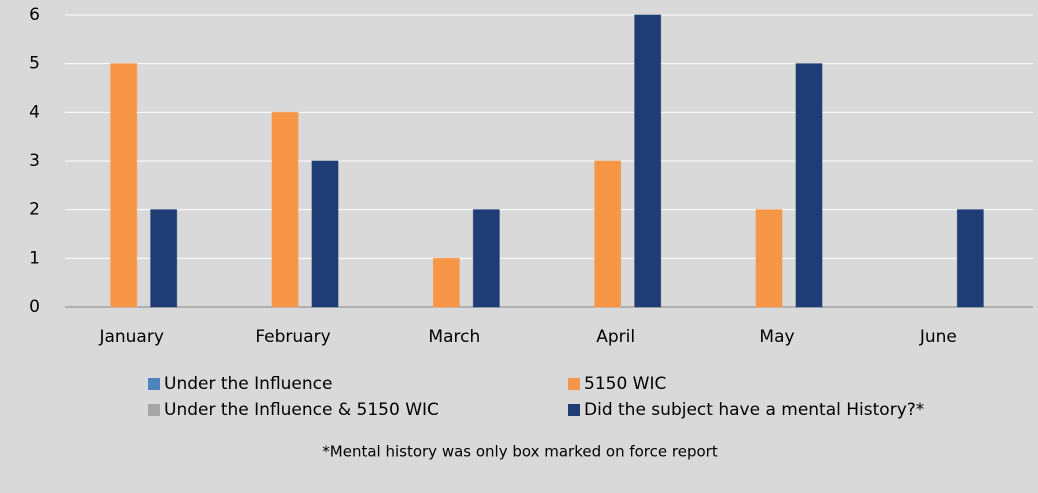 Image resolution: width=1038 pixels, height=493 pixels. Describe the element at coordinates (34, 161) in the screenshot. I see `y-tick-label: 3` at that location.